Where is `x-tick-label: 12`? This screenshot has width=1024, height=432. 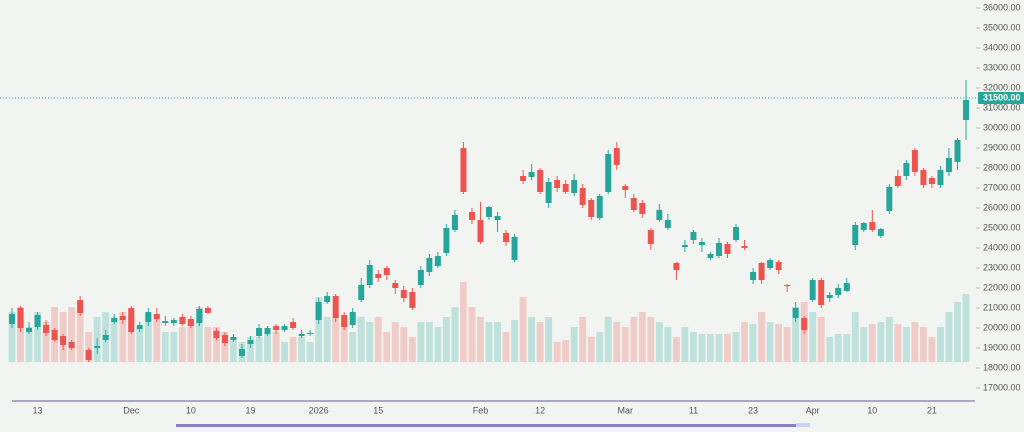
x-tick-label: 12 is located at coordinates (540, 410).